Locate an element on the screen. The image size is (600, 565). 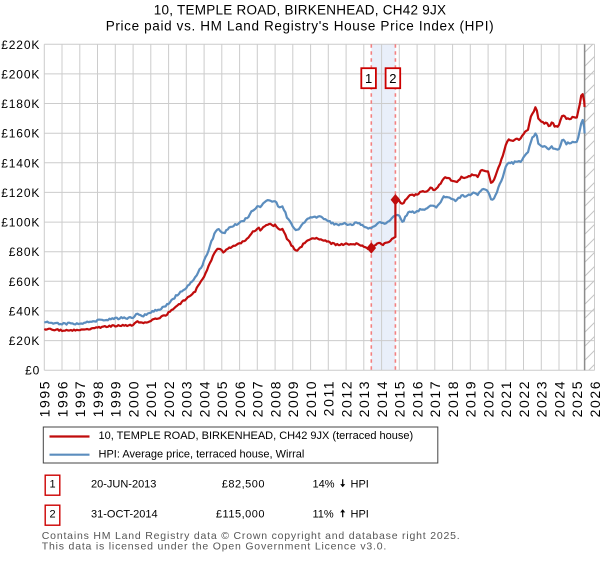
svg-text: 20-JUN-2013 is located at coordinates (123, 484).